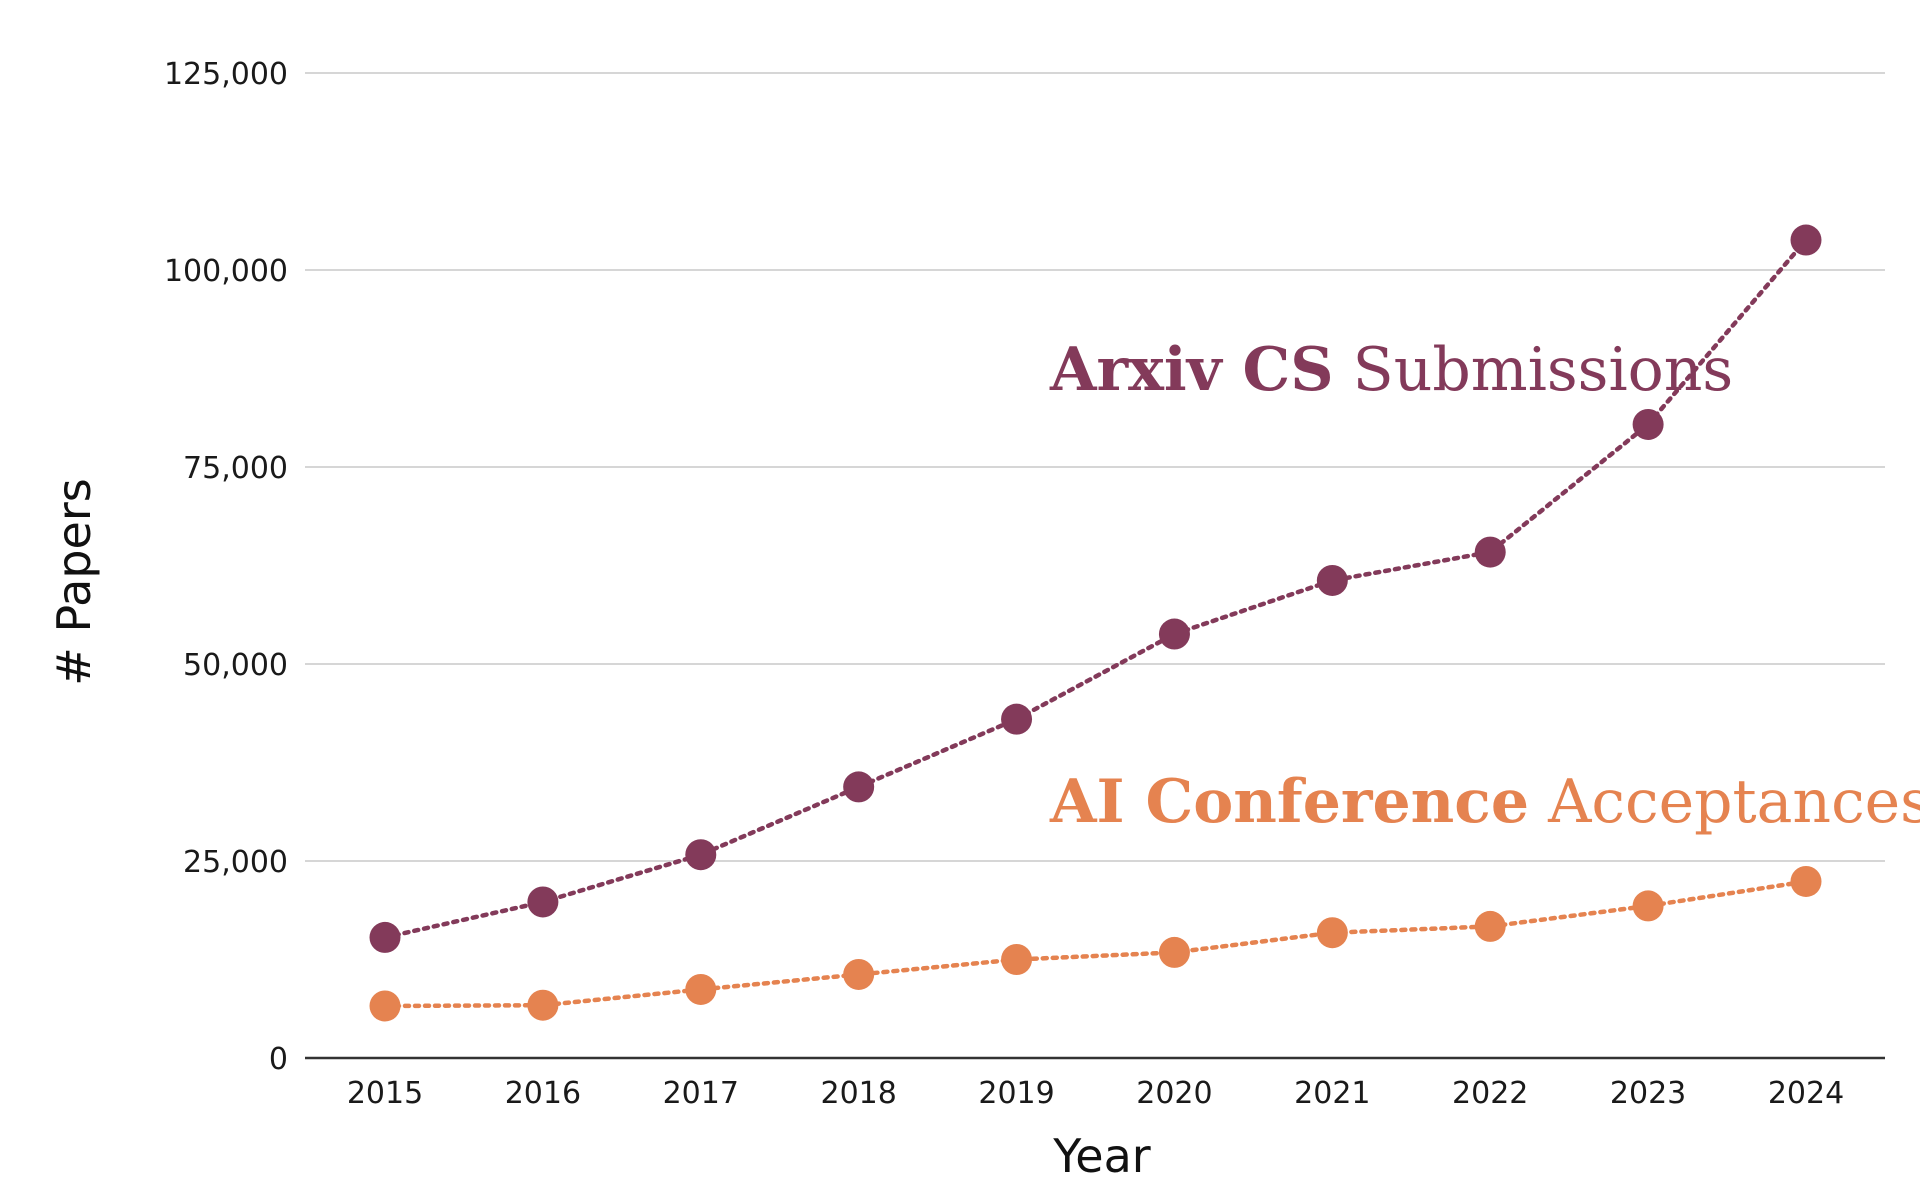  I want to click on x-tick-label: 2020, so click(1174, 1093).